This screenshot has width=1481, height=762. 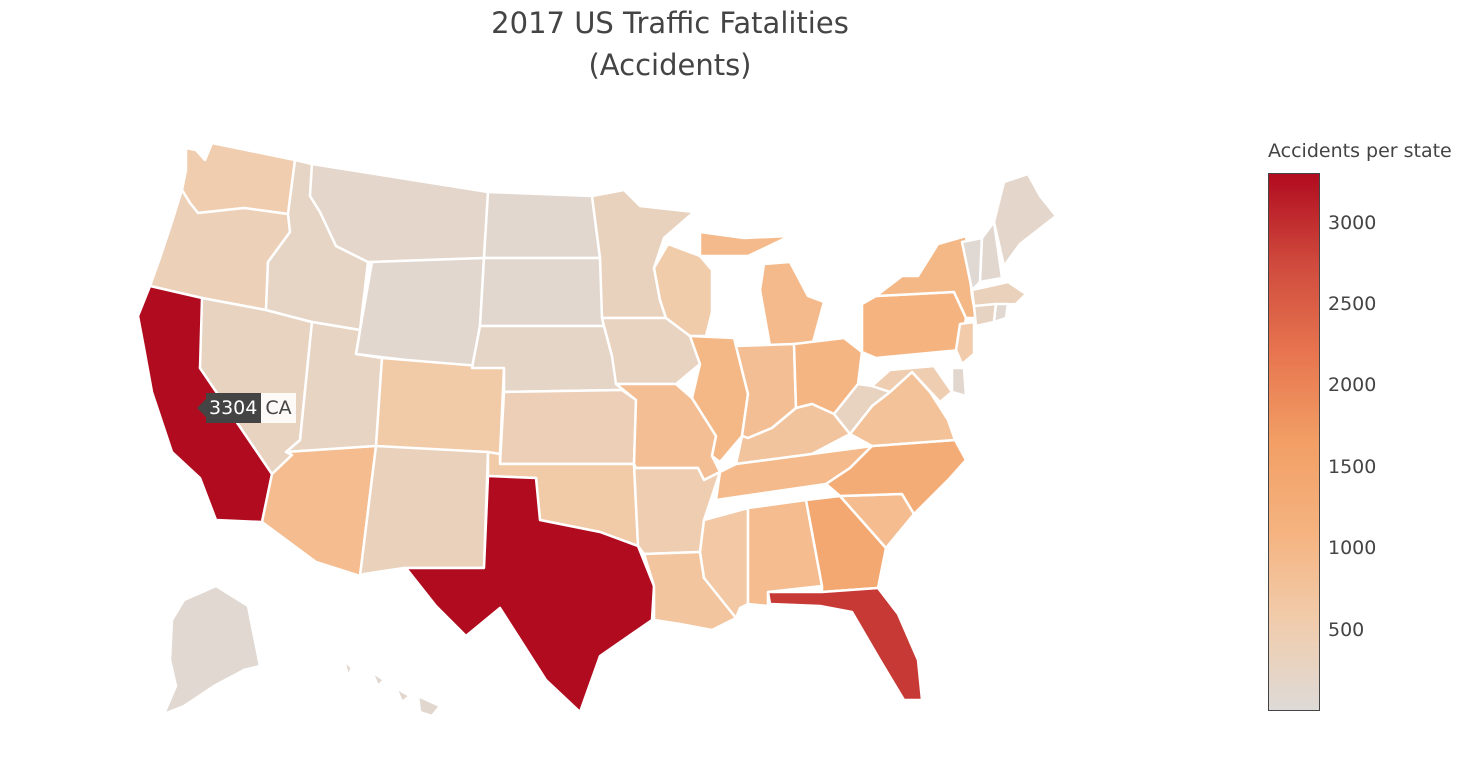 I want to click on state-nd, so click(x=542, y=225).